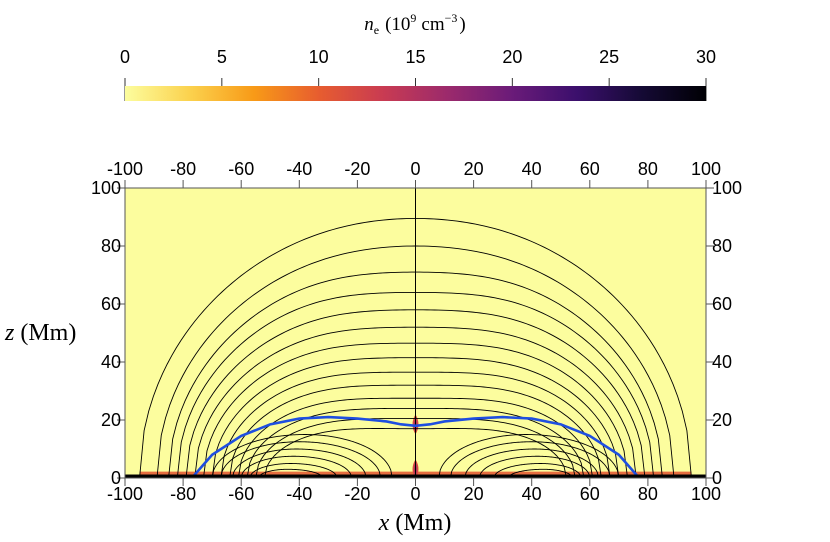 Image resolution: width=830 pixels, height=542 pixels. I want to click on x-tick-label-top: 0, so click(415, 169).